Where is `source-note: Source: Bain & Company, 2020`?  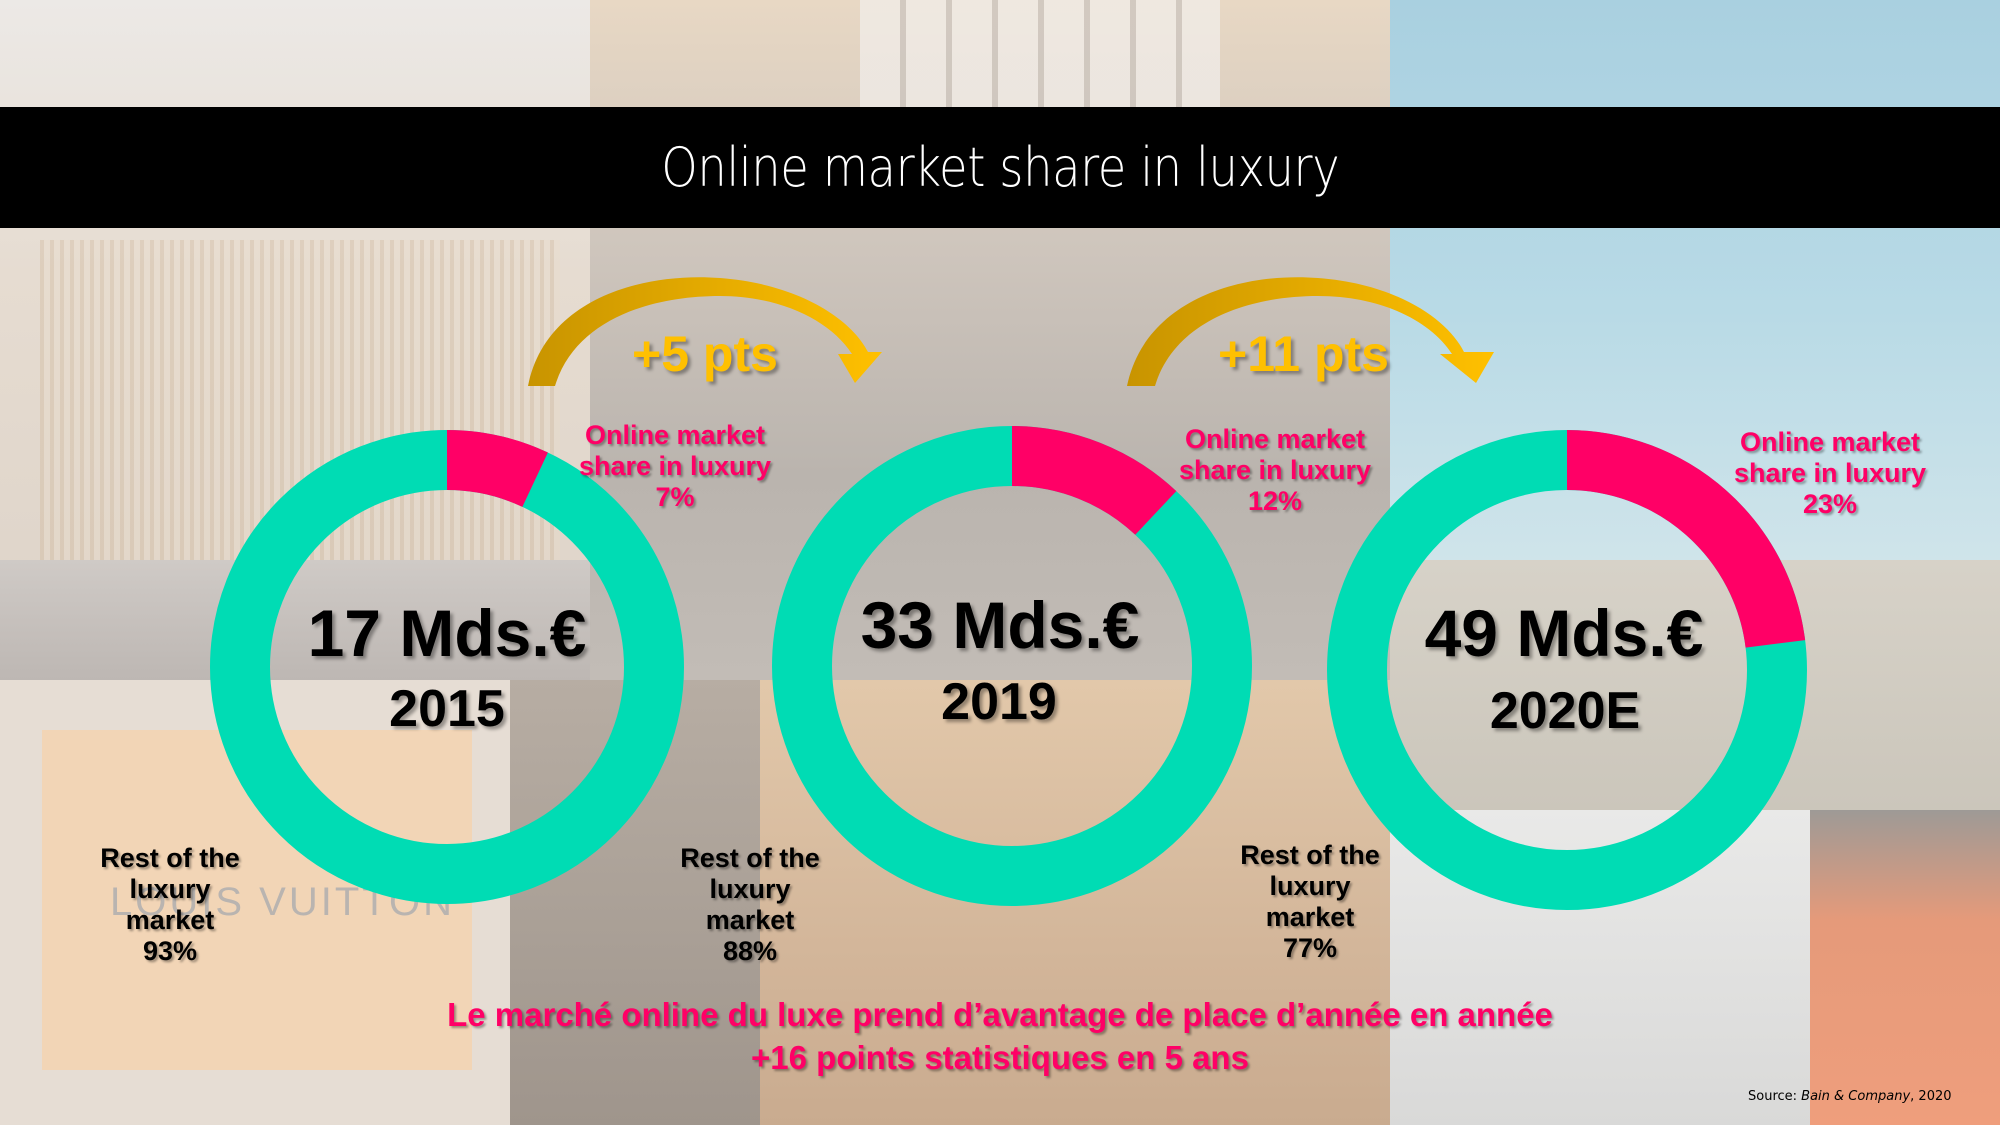
source-note: Source: Bain & Company, 2020 is located at coordinates (1850, 1096).